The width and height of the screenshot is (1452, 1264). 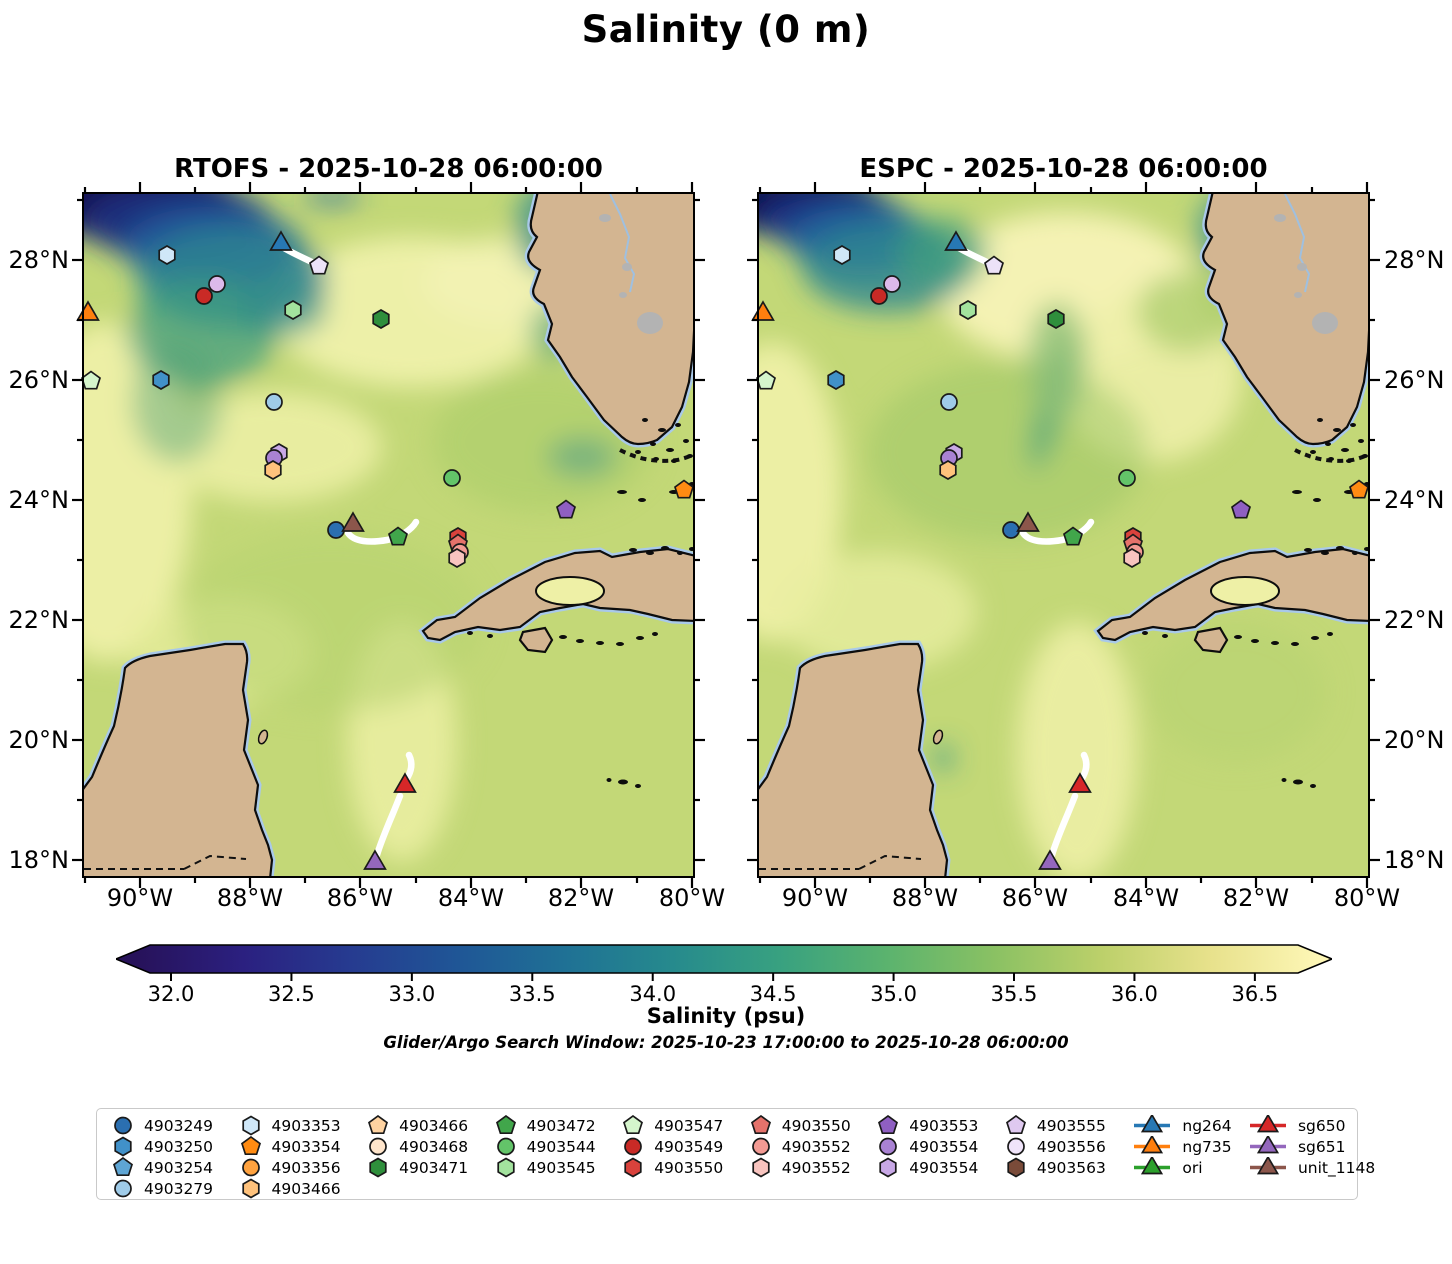 What do you see at coordinates (956, 240) in the screenshot?
I see `map-marker-ng264` at bounding box center [956, 240].